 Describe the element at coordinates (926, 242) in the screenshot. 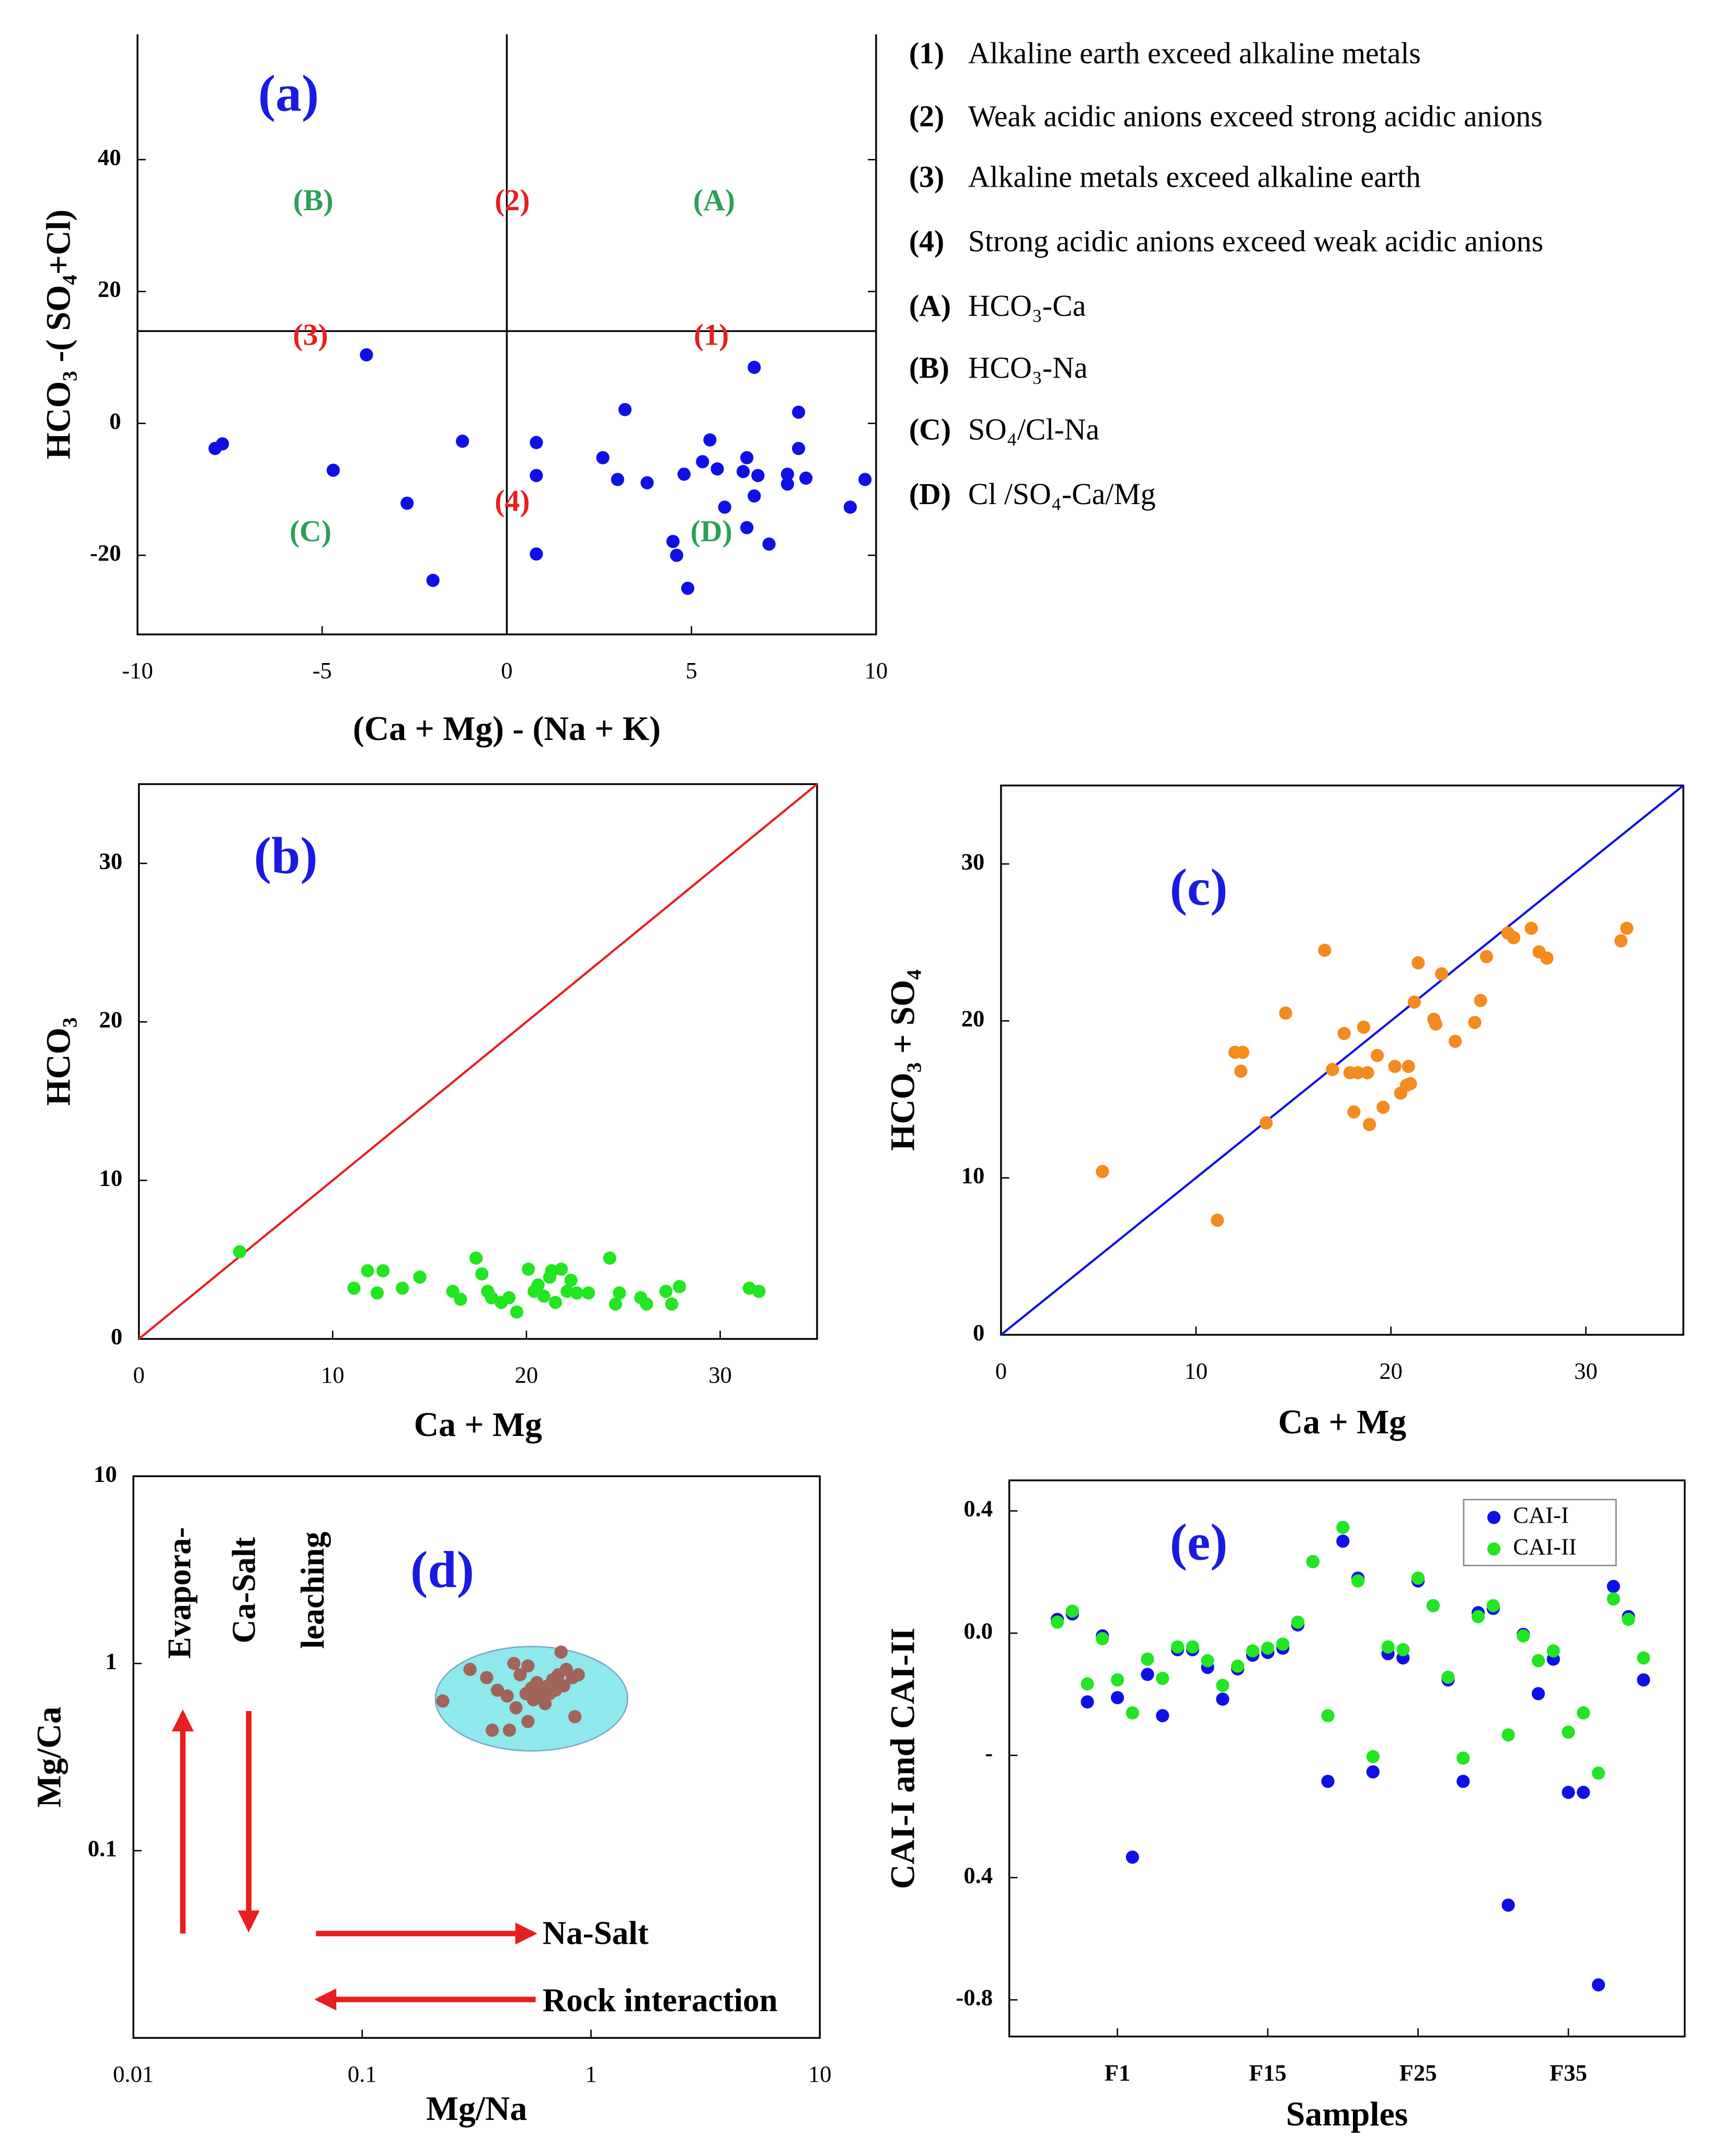

I see `note-key: (4)` at that location.